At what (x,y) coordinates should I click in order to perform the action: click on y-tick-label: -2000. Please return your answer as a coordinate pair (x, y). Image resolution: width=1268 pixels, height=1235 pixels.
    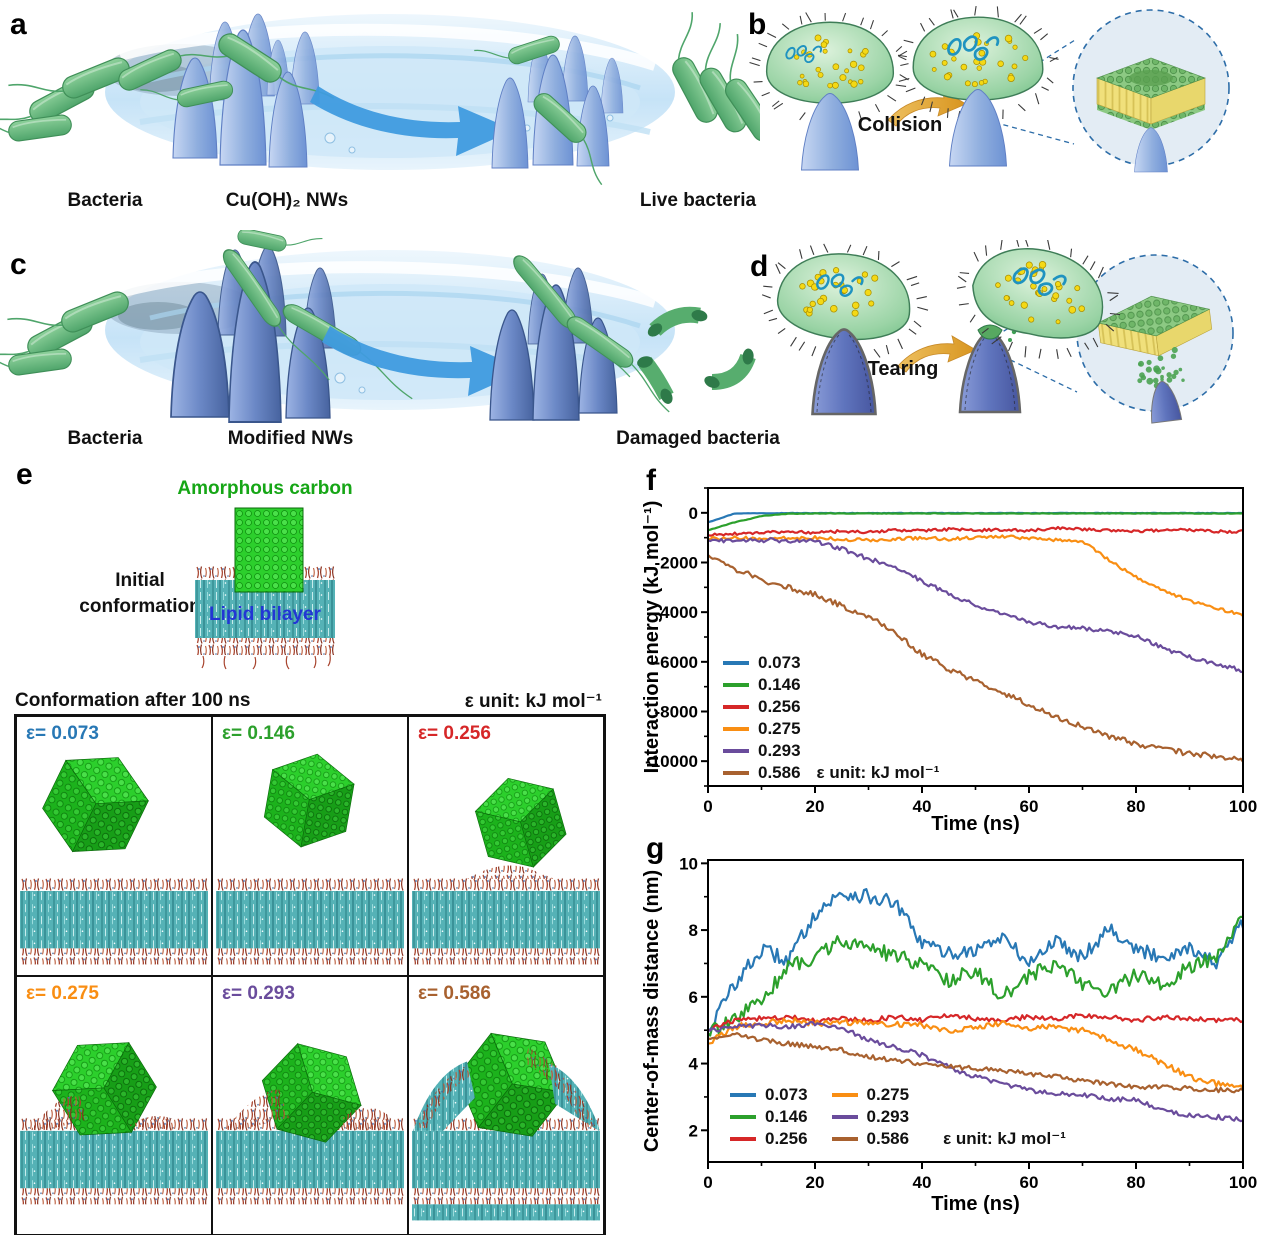
    Looking at the image, I should click on (676, 563).